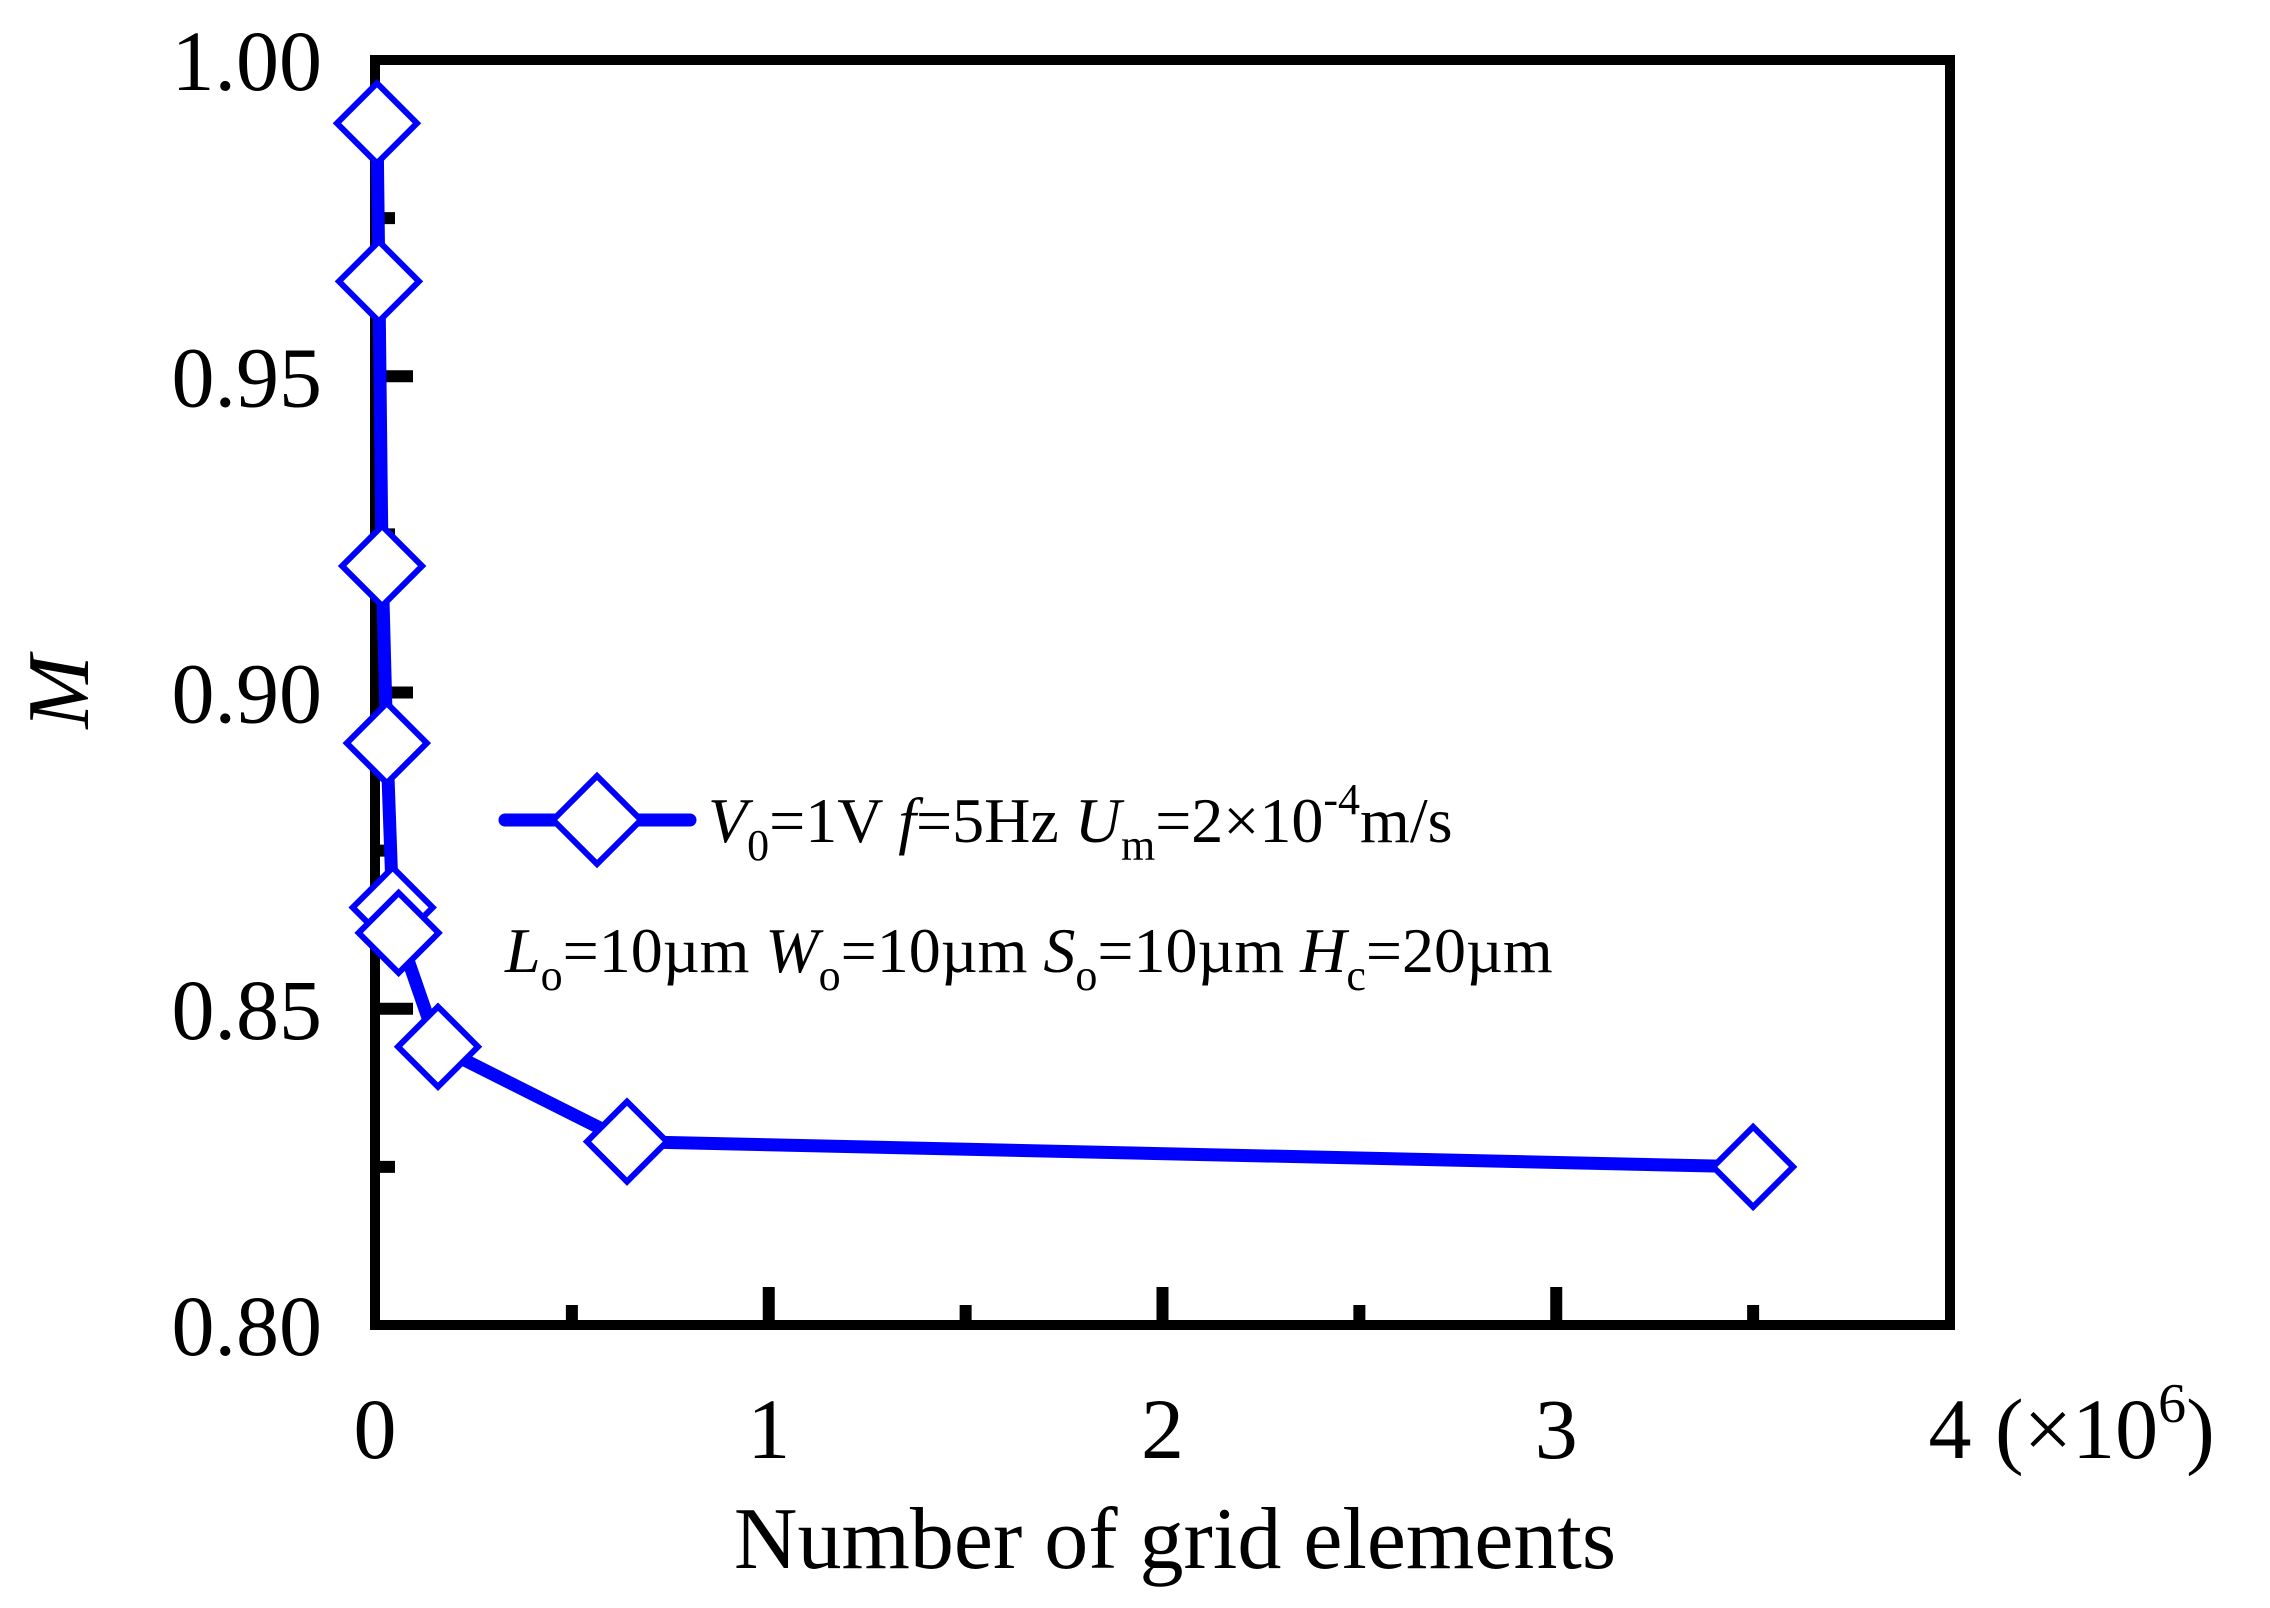 The height and width of the screenshot is (1608, 2270). What do you see at coordinates (247, 61) in the screenshot?
I see `y-tick-label: 1.00` at bounding box center [247, 61].